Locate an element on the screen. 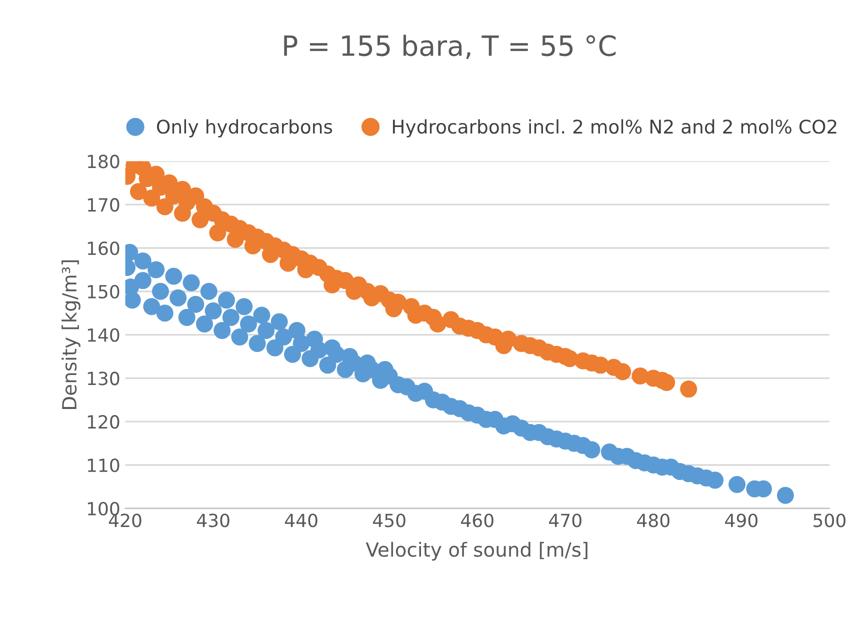 Image resolution: width=864 pixels, height=620 pixels. x-tick-label: 460 is located at coordinates (477, 521).